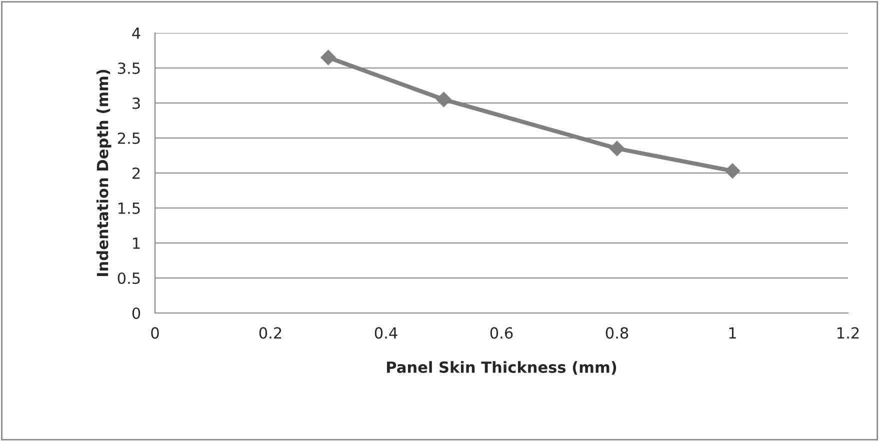  I want to click on y-tick-label: 0.5, so click(129, 278).